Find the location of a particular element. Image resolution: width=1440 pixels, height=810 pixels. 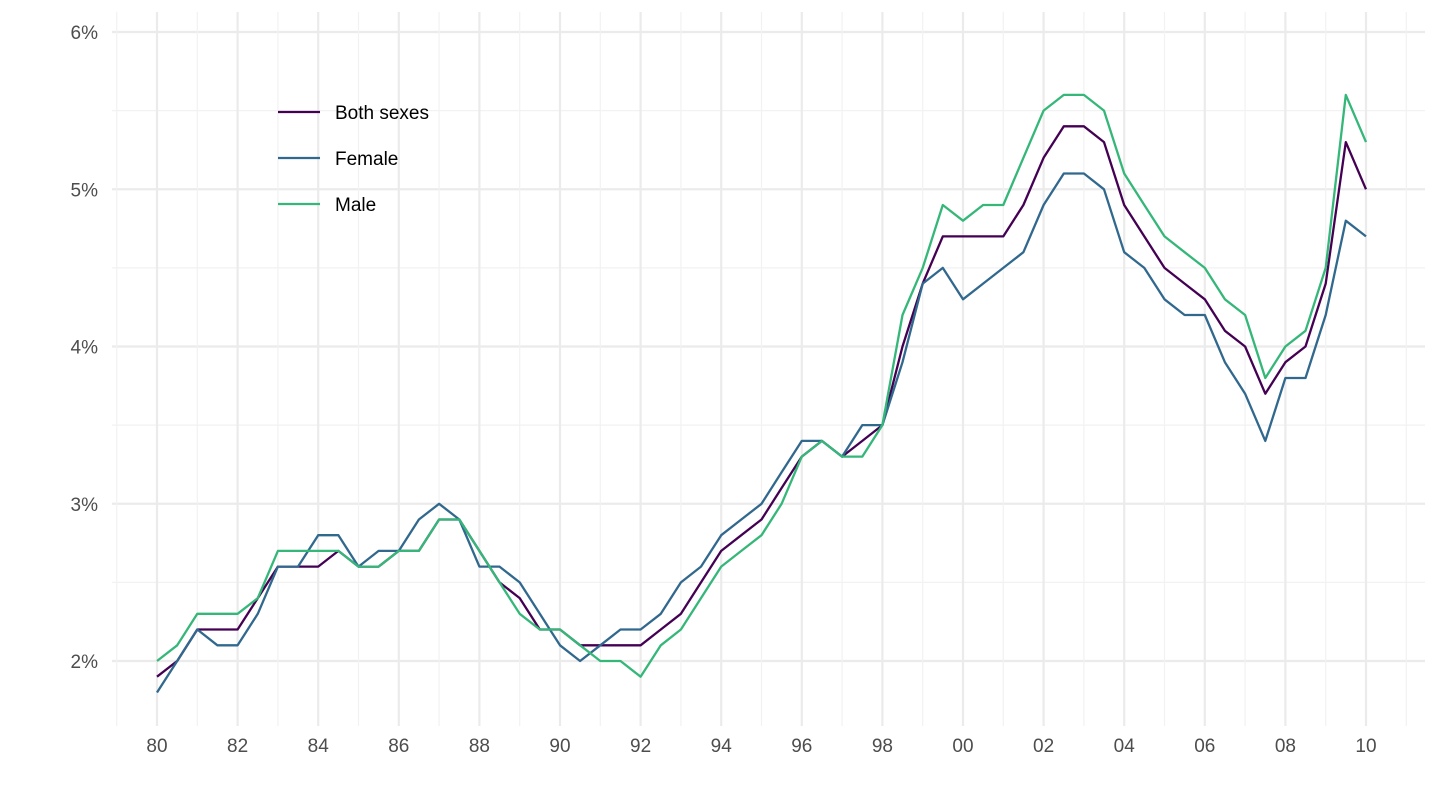

legend-label: Female is located at coordinates (366, 159).